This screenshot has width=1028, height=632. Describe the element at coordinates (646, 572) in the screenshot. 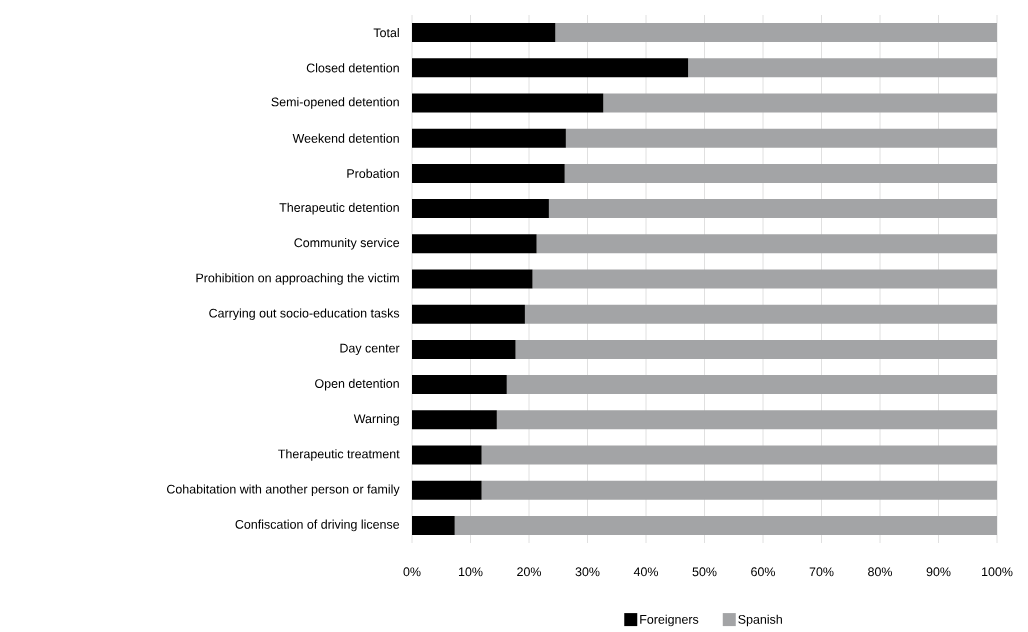

I see `x-tick-label: 40%` at that location.